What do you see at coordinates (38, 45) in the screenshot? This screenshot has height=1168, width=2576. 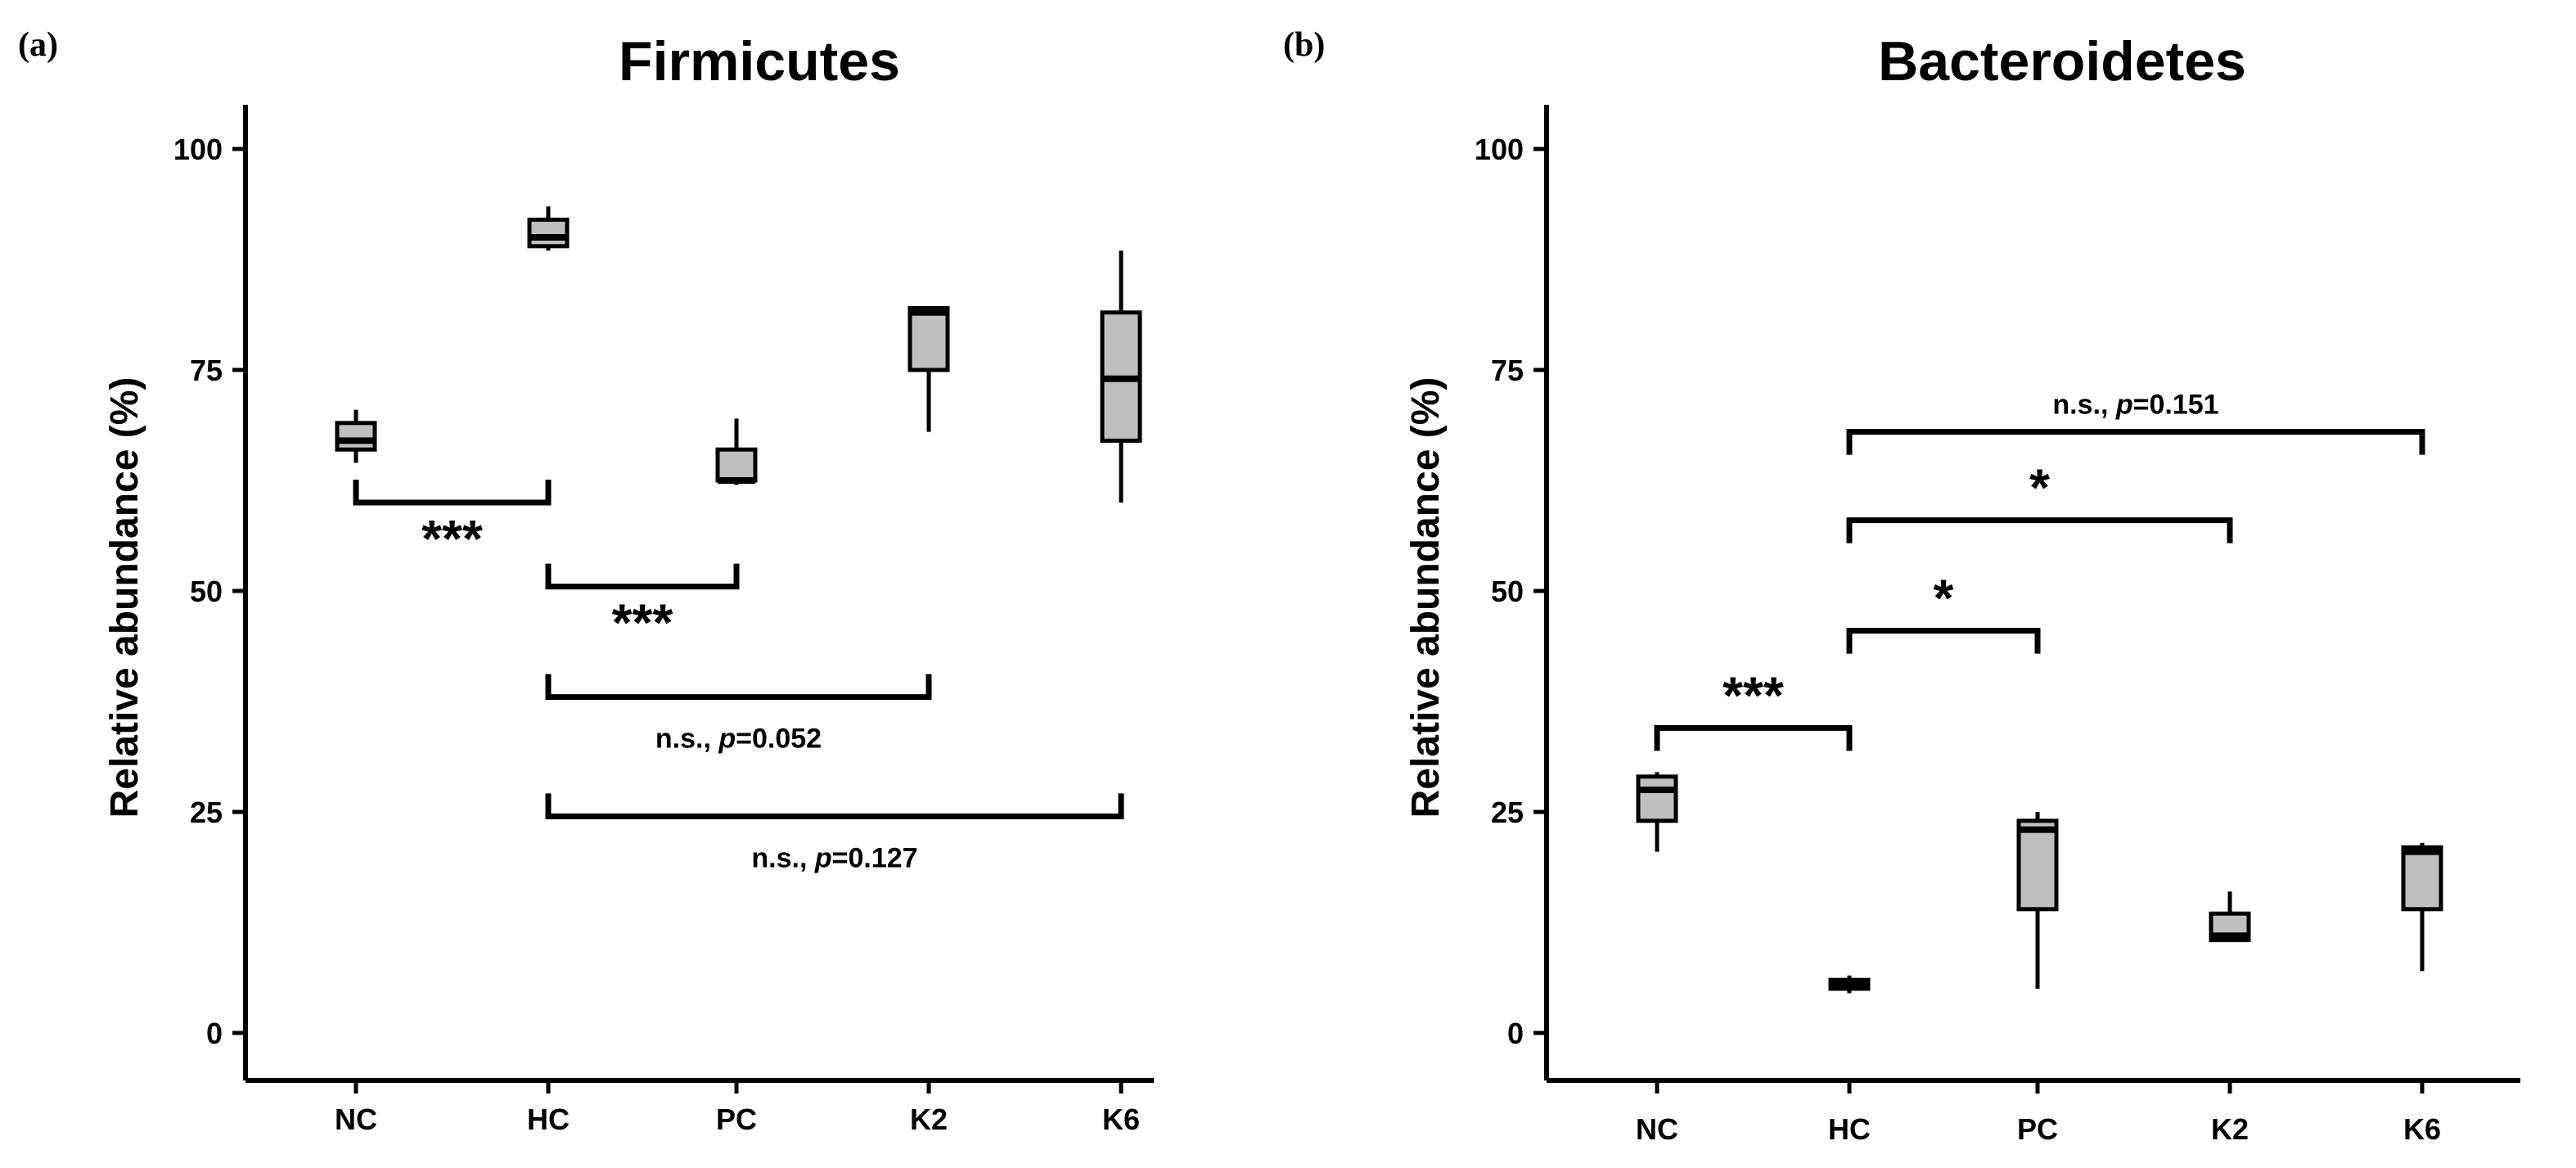 I see `panel-label-a: (a)` at bounding box center [38, 45].